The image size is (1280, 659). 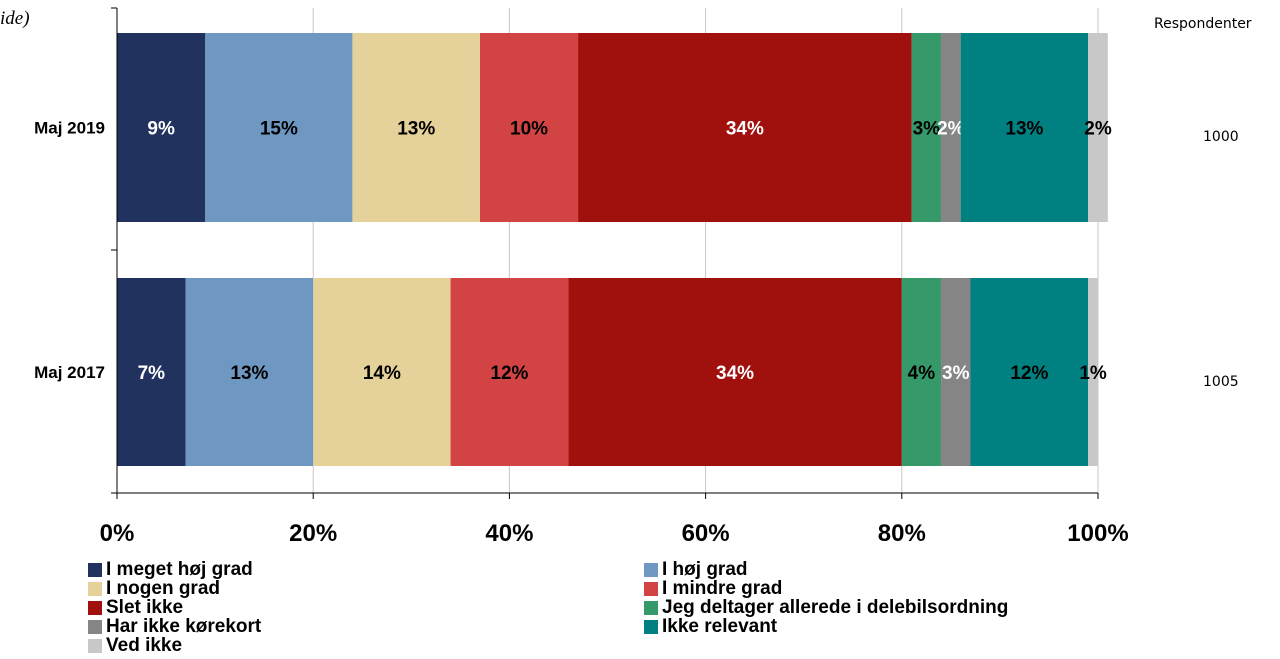 I want to click on legend-label: I meget høj grad, so click(x=179, y=569).